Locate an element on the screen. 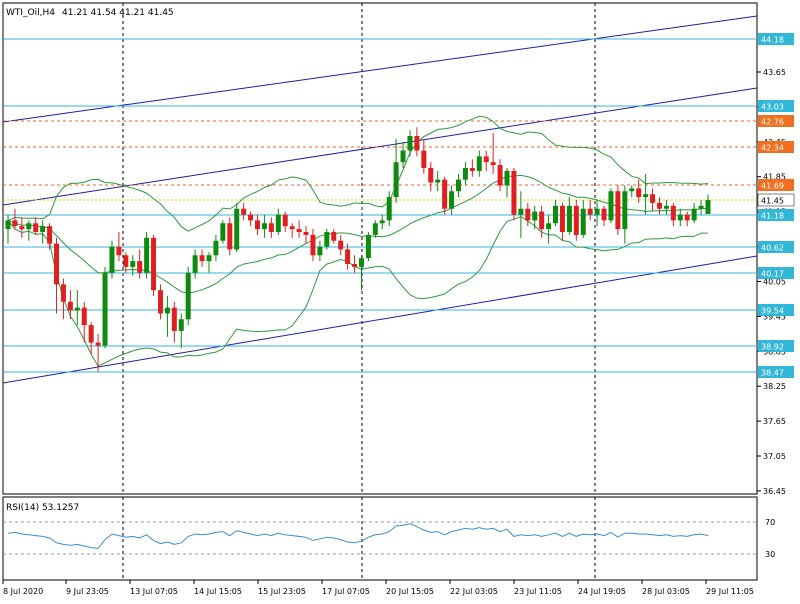 The width and height of the screenshot is (800, 604). x-tick-label: 28 Jul 03:05 is located at coordinates (666, 591).